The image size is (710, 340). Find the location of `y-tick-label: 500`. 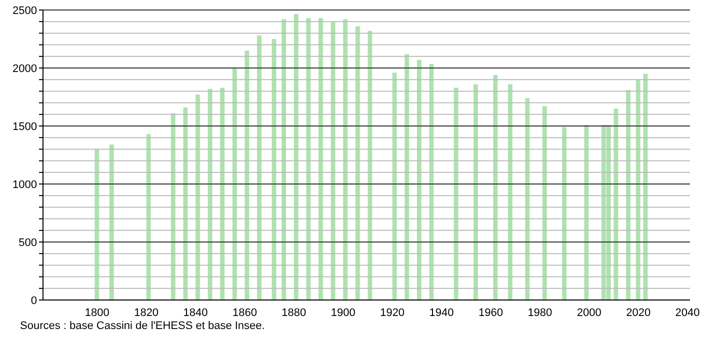

y-tick-label: 500 is located at coordinates (27, 242).